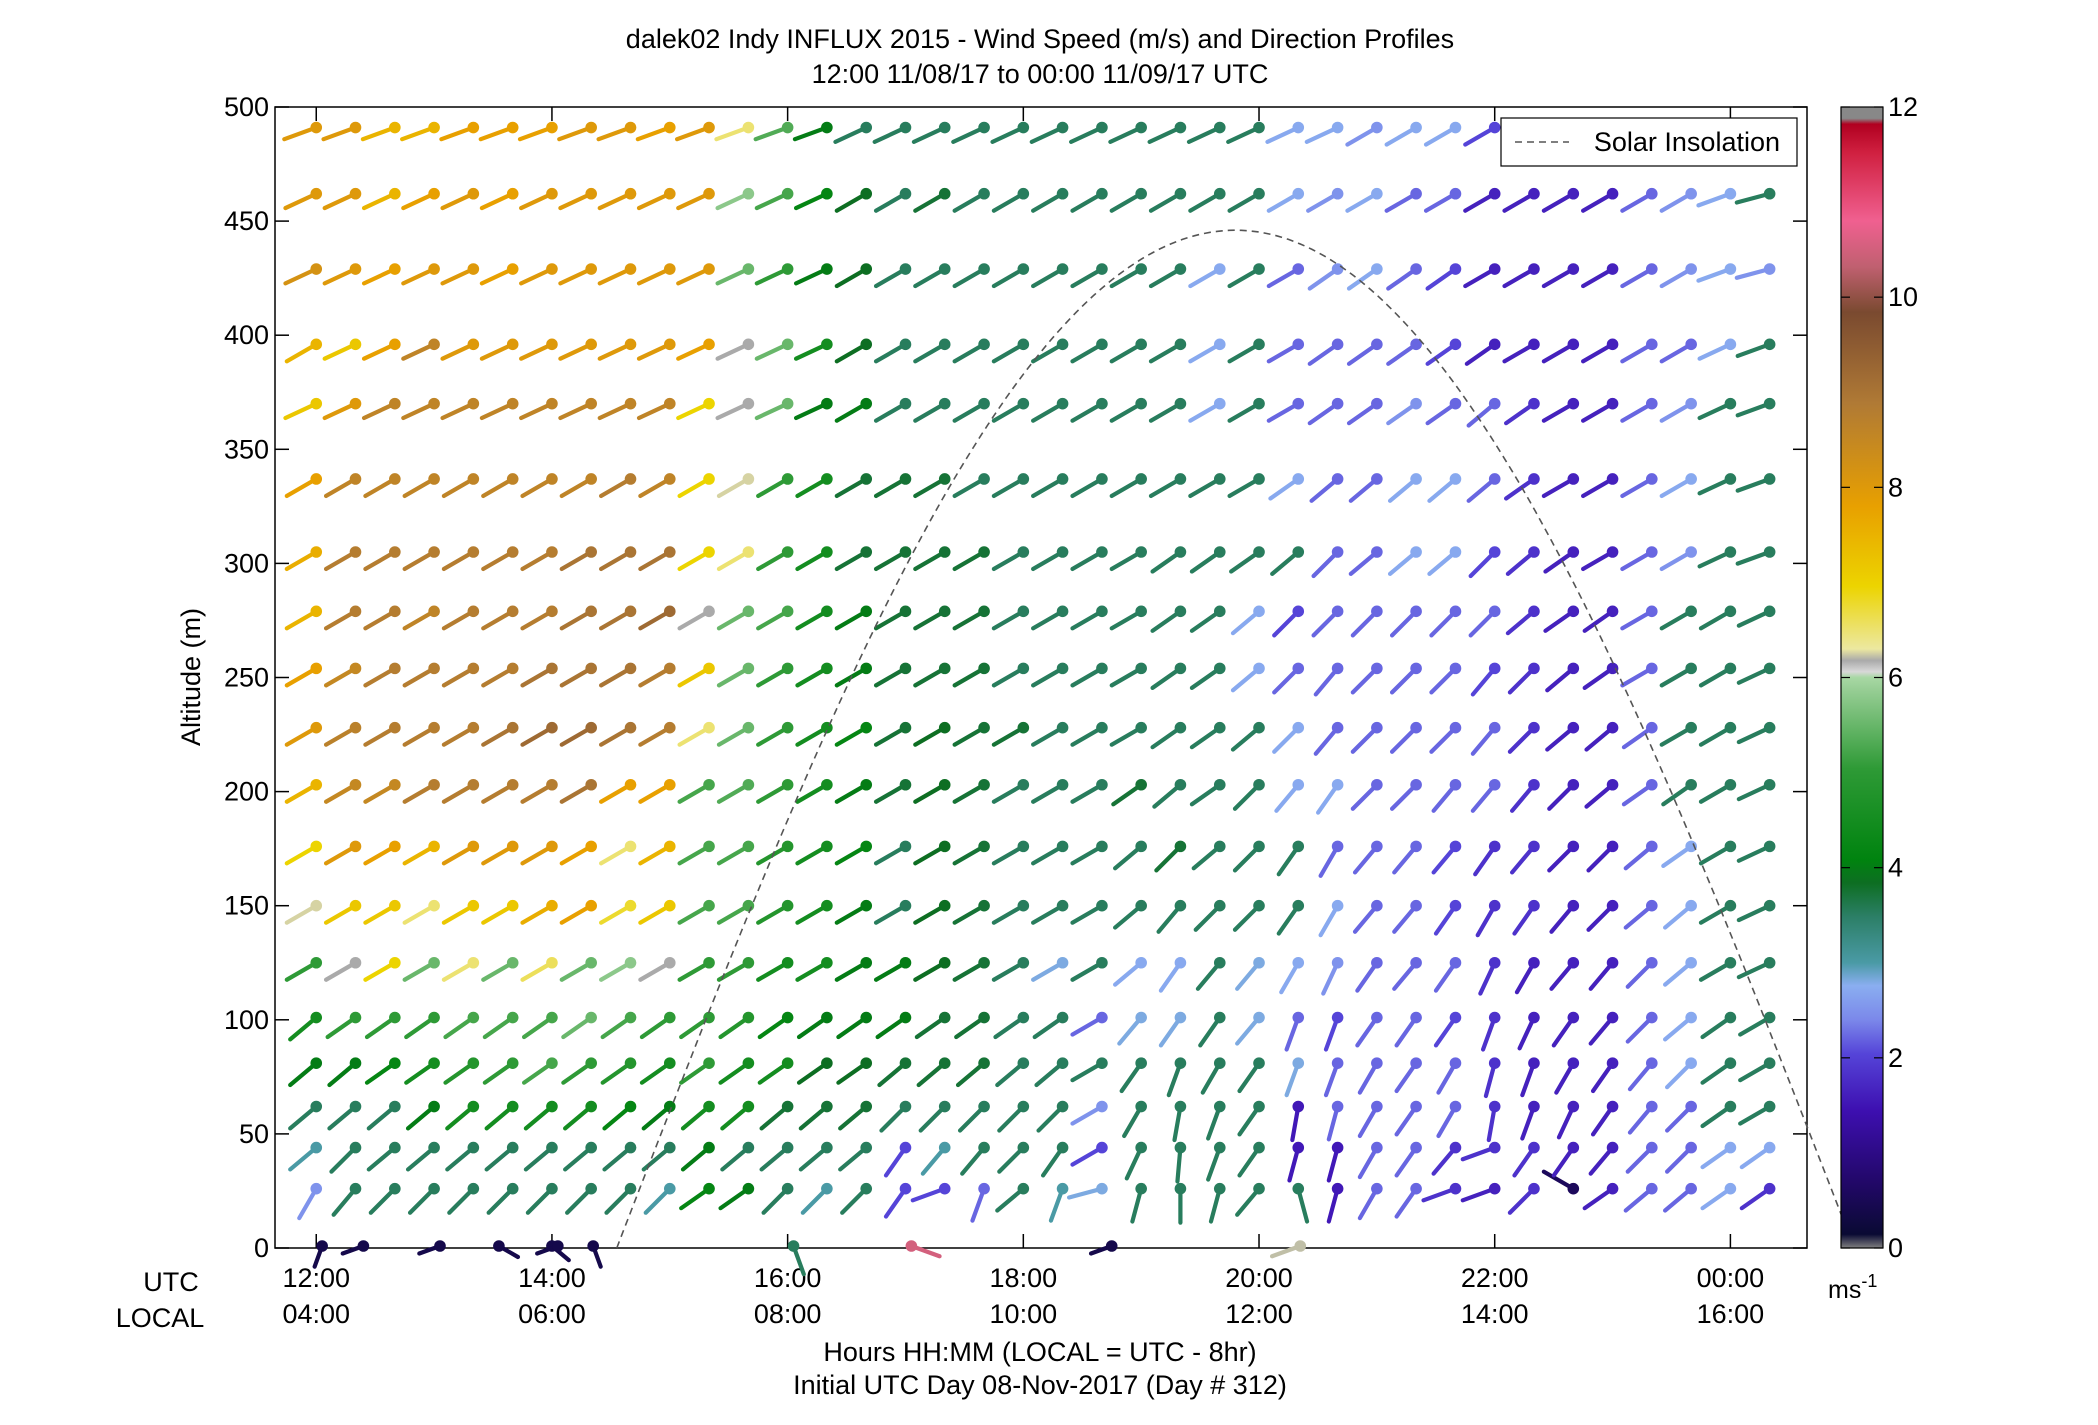 This screenshot has height=1425, width=2098. Describe the element at coordinates (1731, 1314) in the screenshot. I see `x-tick-label-local: 16:00` at that location.